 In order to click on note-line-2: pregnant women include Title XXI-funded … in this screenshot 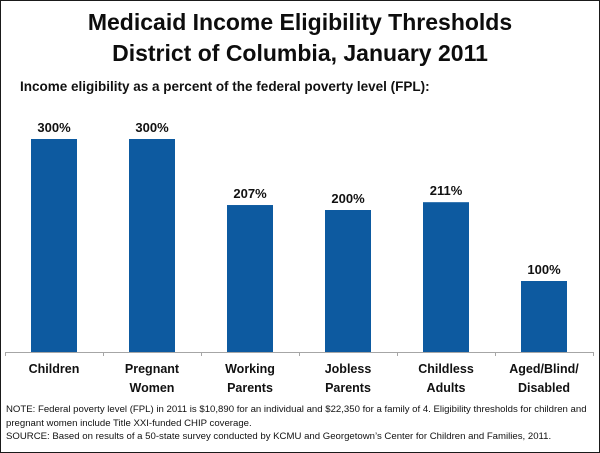, I will do `click(129, 423)`.